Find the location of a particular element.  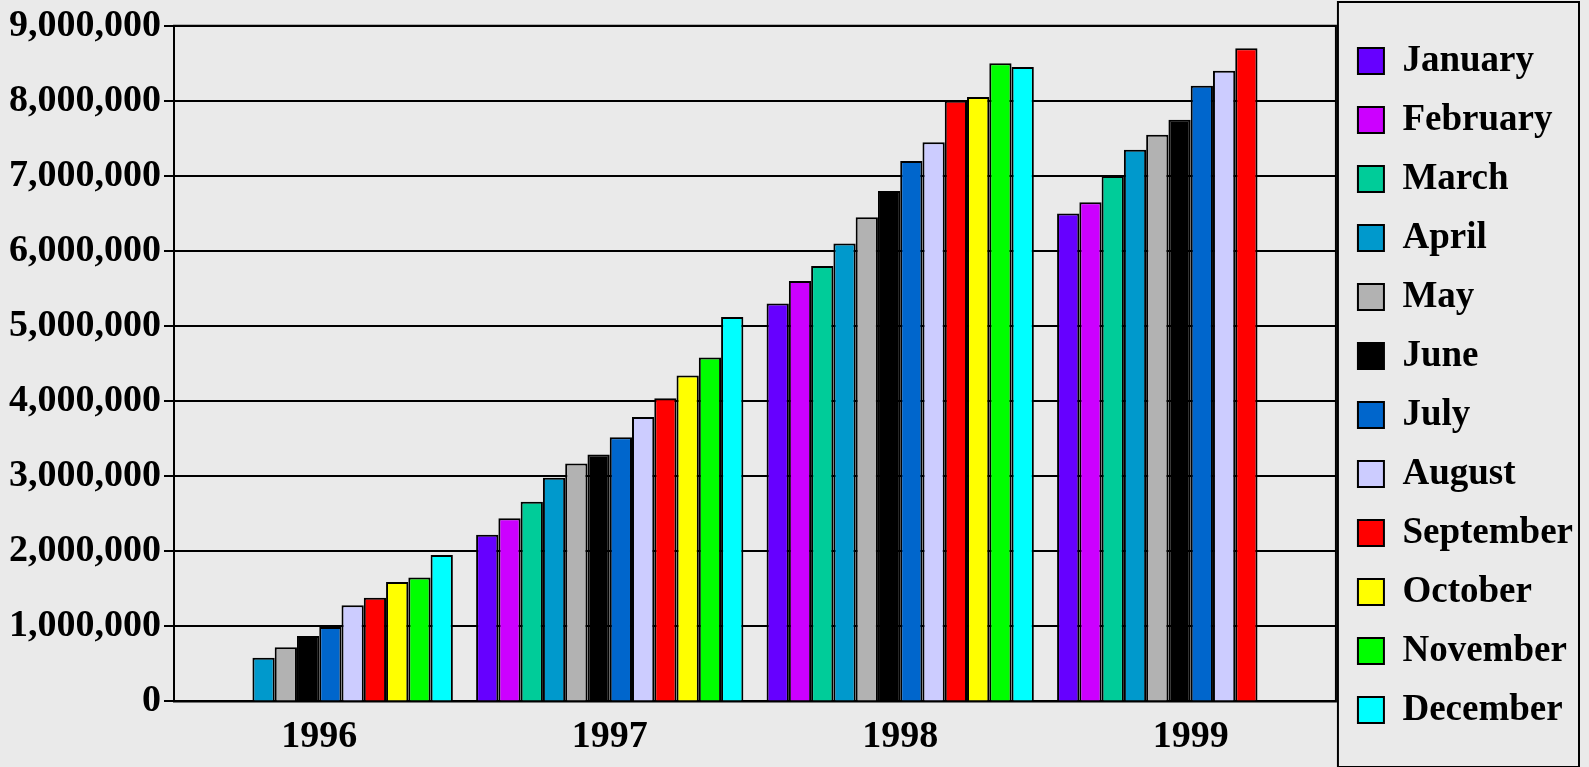

legend-label: February is located at coordinates (1477, 117).